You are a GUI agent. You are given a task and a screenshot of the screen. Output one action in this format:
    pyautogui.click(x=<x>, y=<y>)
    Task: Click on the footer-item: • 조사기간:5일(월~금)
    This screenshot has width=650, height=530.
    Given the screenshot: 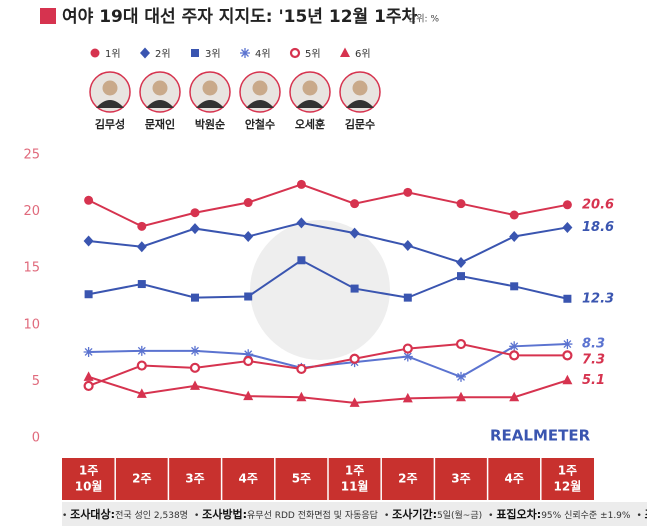 What is the action you would take?
    pyautogui.click(x=433, y=514)
    